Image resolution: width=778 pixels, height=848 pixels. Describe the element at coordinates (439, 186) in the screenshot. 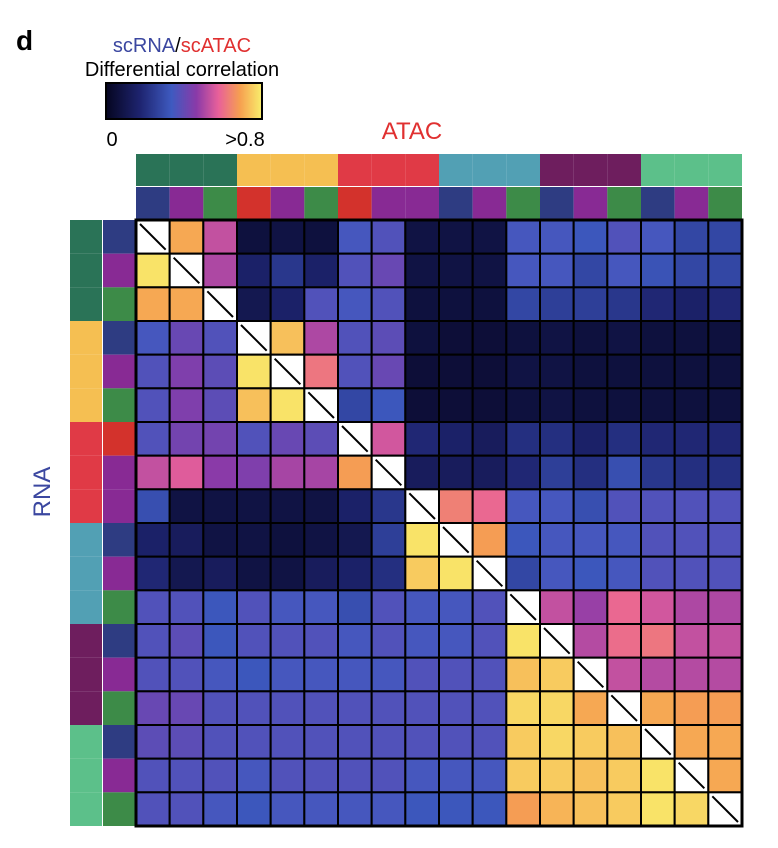

I see `atac-annotation-bars` at that location.